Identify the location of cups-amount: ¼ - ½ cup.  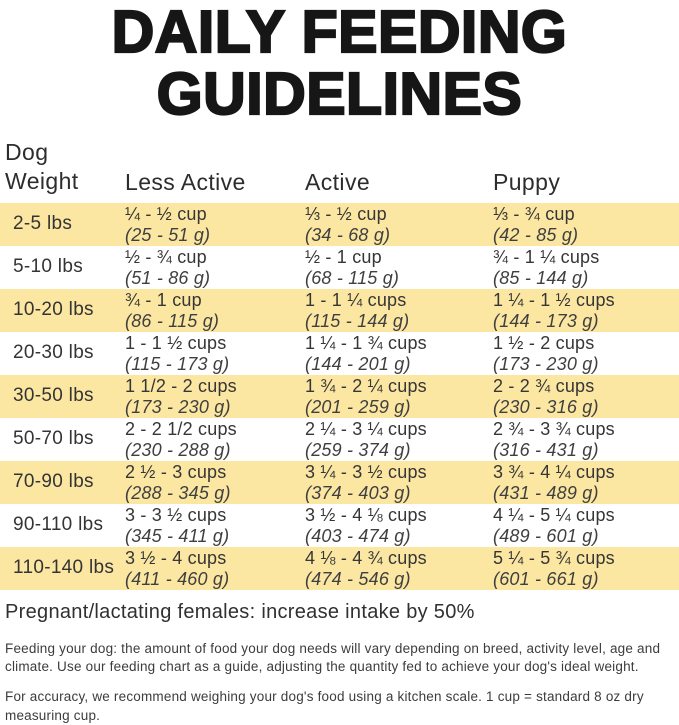
(166, 214).